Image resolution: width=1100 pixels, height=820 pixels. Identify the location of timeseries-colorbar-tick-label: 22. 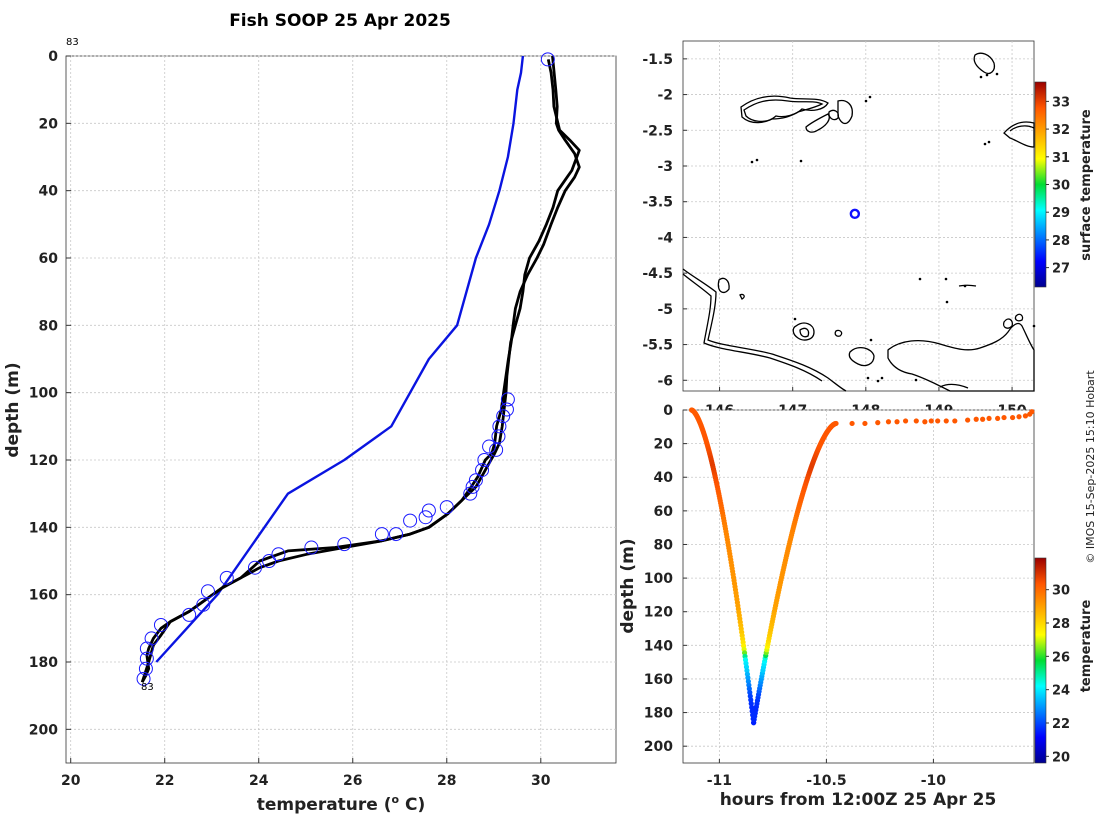
(1061, 724).